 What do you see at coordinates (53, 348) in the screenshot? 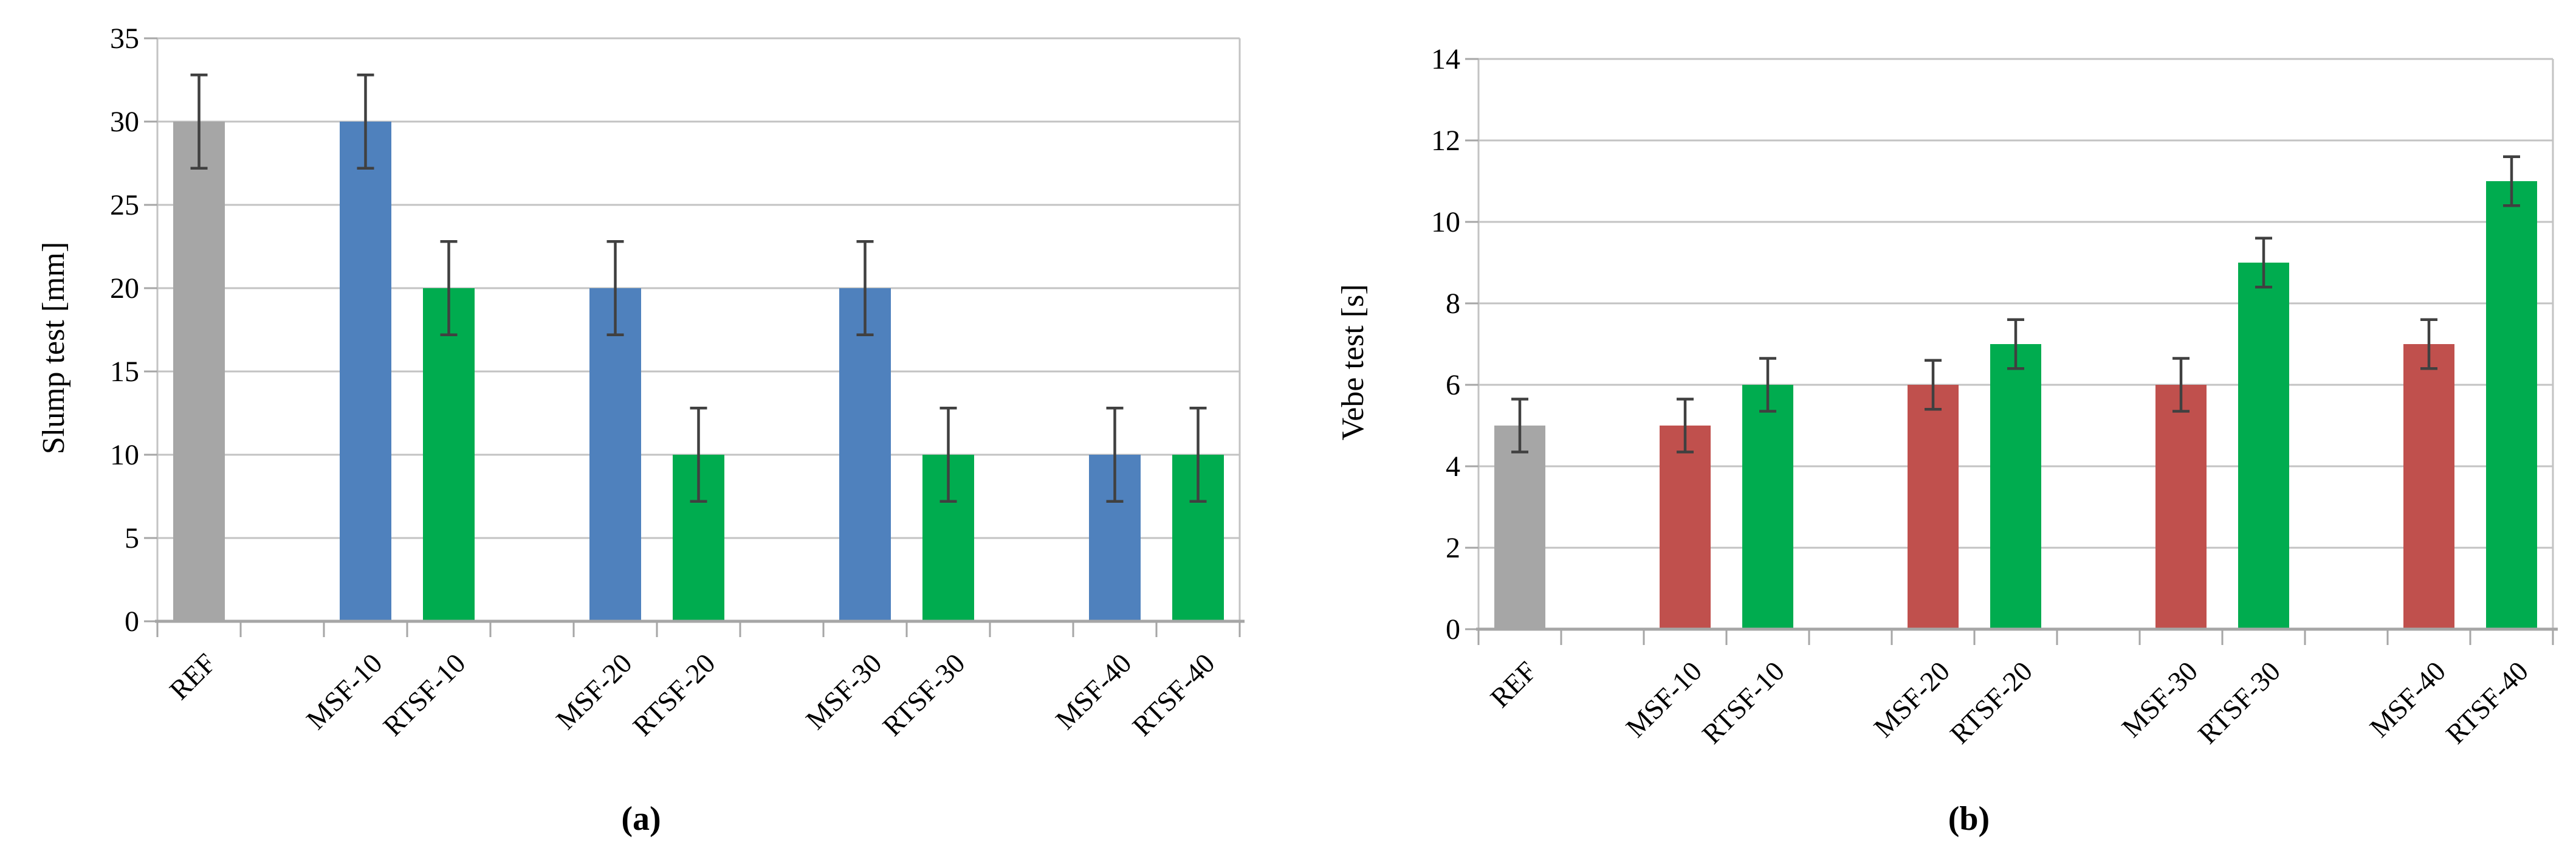
I see `y-axis-title-a: Slump test [mm]` at bounding box center [53, 348].